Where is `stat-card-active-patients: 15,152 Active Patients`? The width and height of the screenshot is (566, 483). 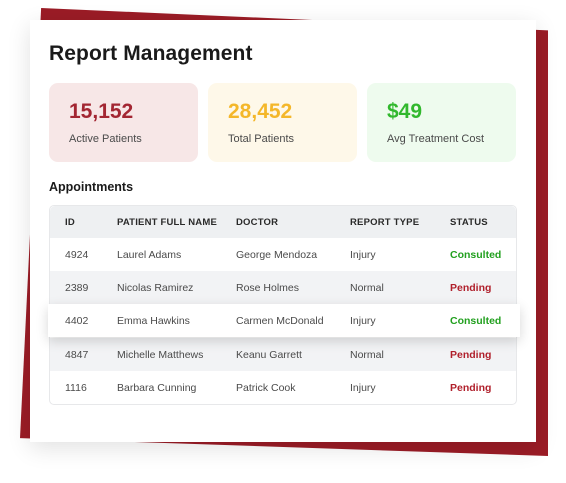 stat-card-active-patients: 15,152 Active Patients is located at coordinates (123, 122).